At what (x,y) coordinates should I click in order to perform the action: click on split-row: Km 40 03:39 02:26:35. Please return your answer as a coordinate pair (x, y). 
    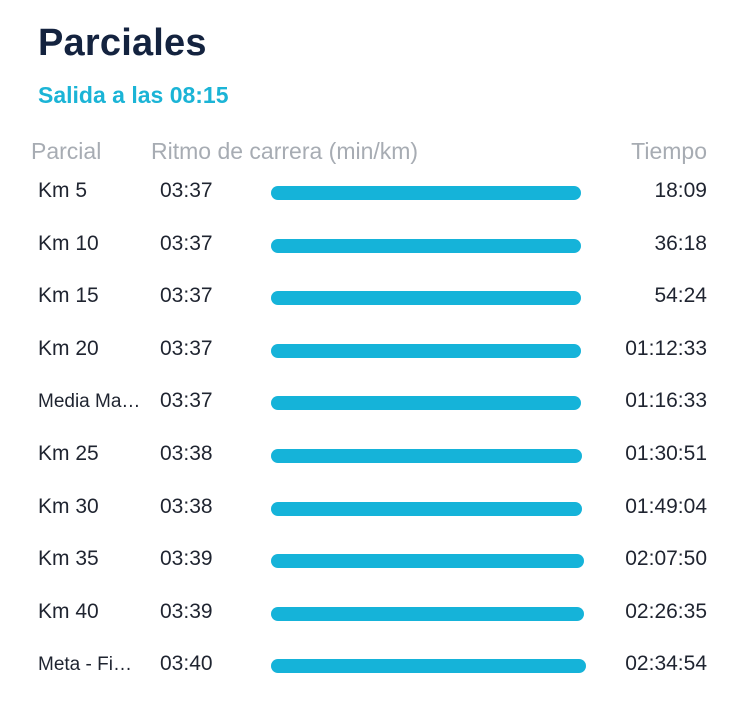
    Looking at the image, I should click on (369, 614).